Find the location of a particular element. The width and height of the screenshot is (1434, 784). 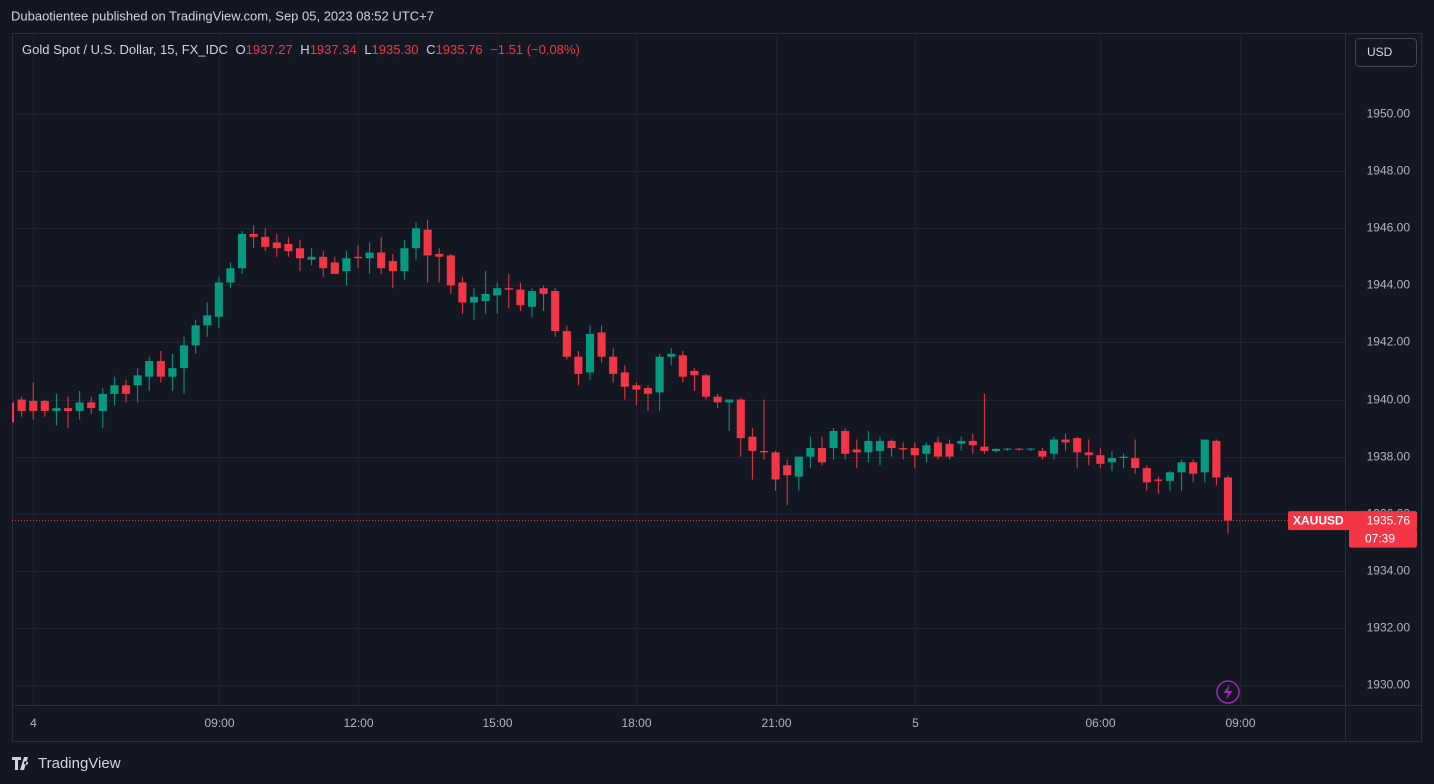

countdown-tag is located at coordinates (1383, 538).